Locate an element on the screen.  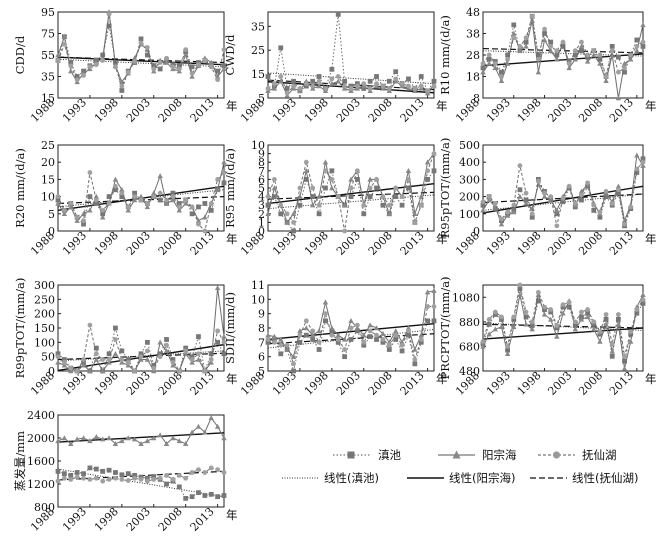
y-tick-label: 5 is located at coordinates (261, 188).